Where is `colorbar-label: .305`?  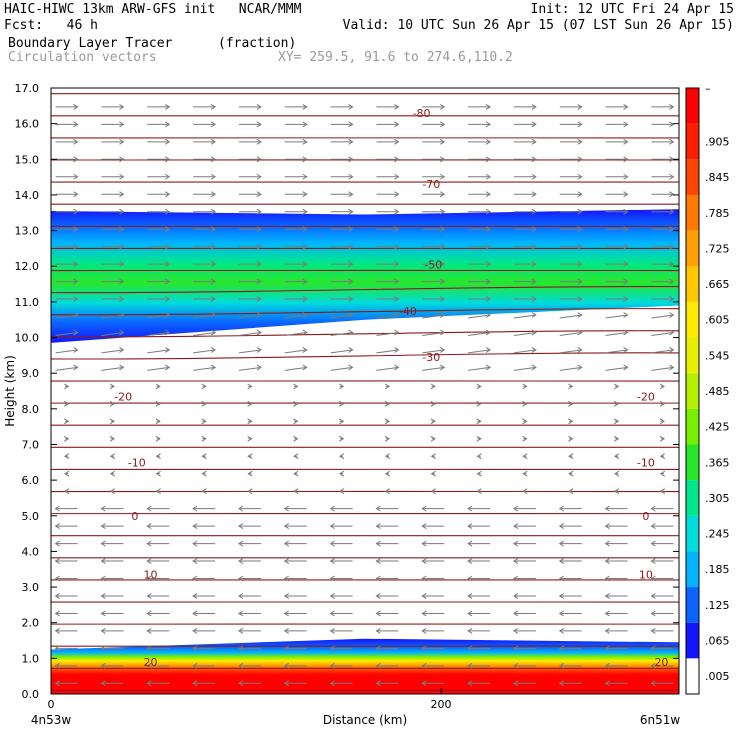 colorbar-label: .305 is located at coordinates (717, 498).